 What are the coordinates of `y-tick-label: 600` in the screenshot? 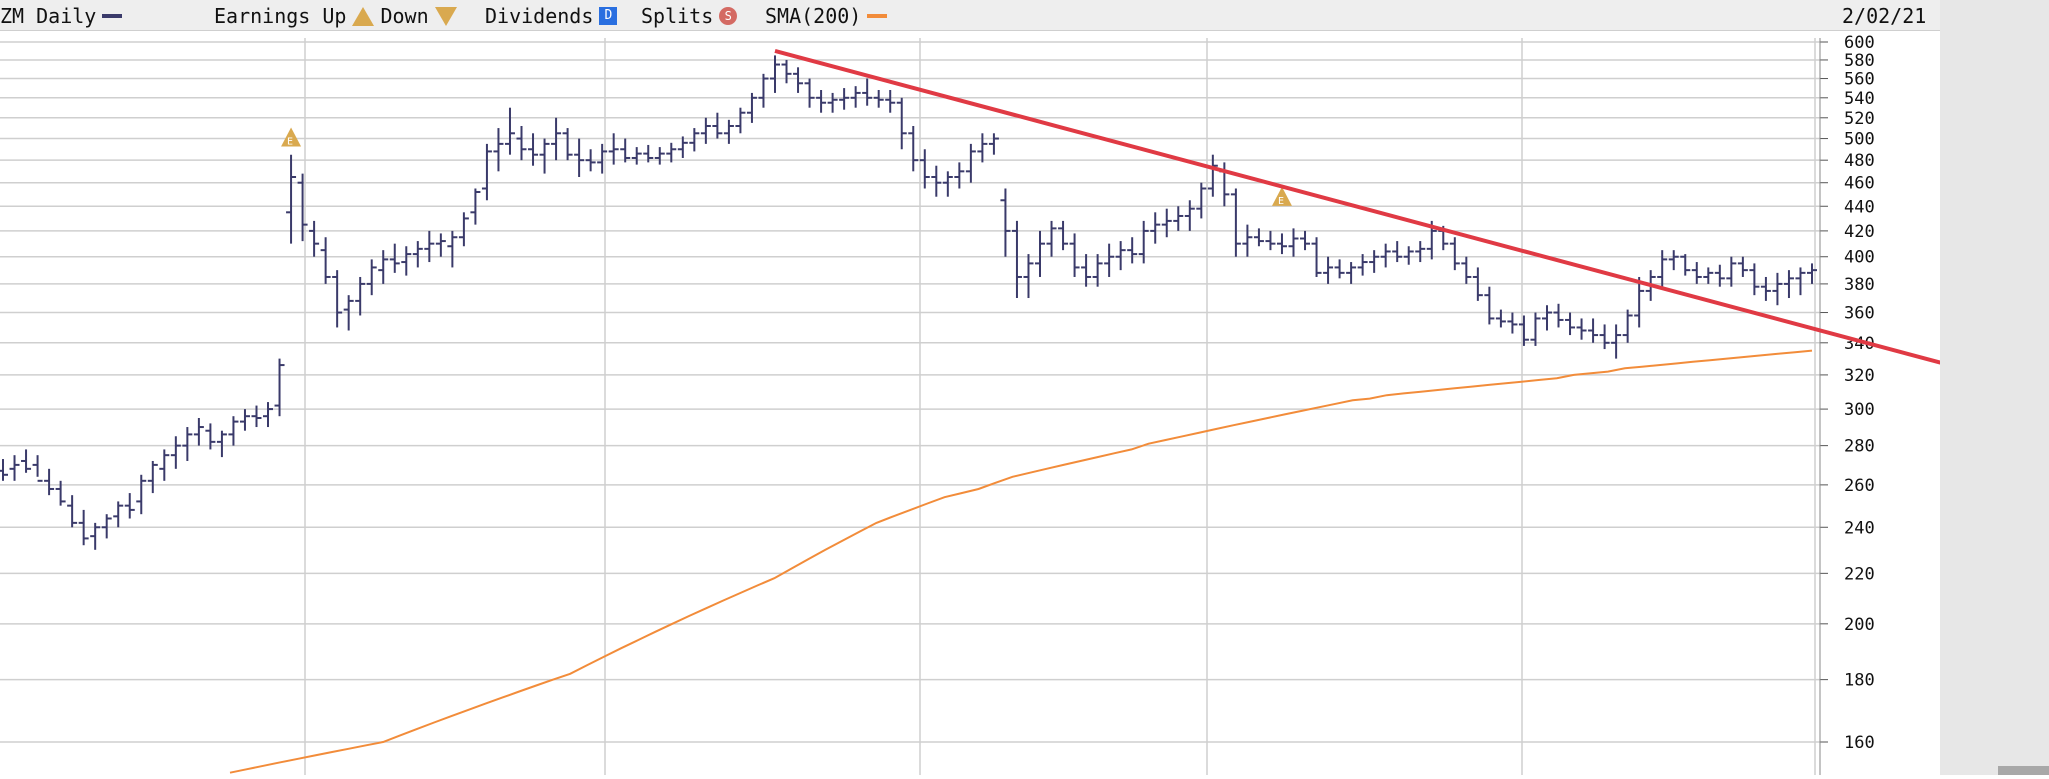 It's located at (1859, 43).